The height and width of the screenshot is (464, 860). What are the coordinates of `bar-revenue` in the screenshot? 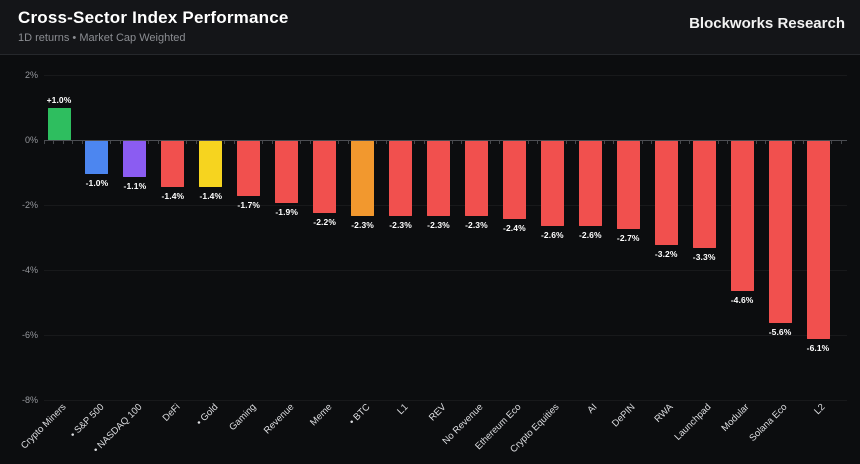 It's located at (287, 172).